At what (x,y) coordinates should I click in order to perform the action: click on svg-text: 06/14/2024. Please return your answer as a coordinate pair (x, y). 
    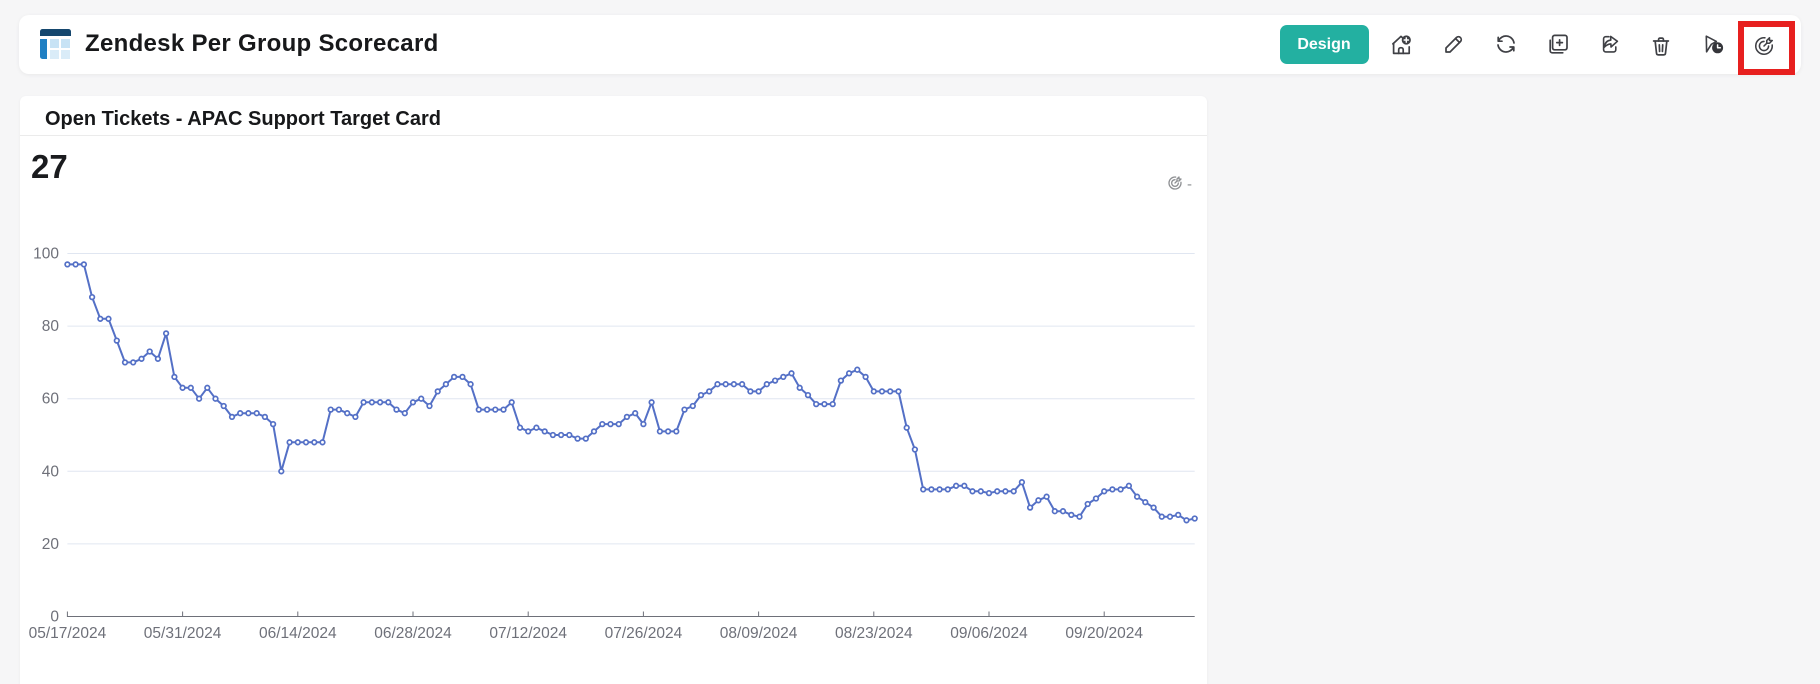
    Looking at the image, I should click on (298, 633).